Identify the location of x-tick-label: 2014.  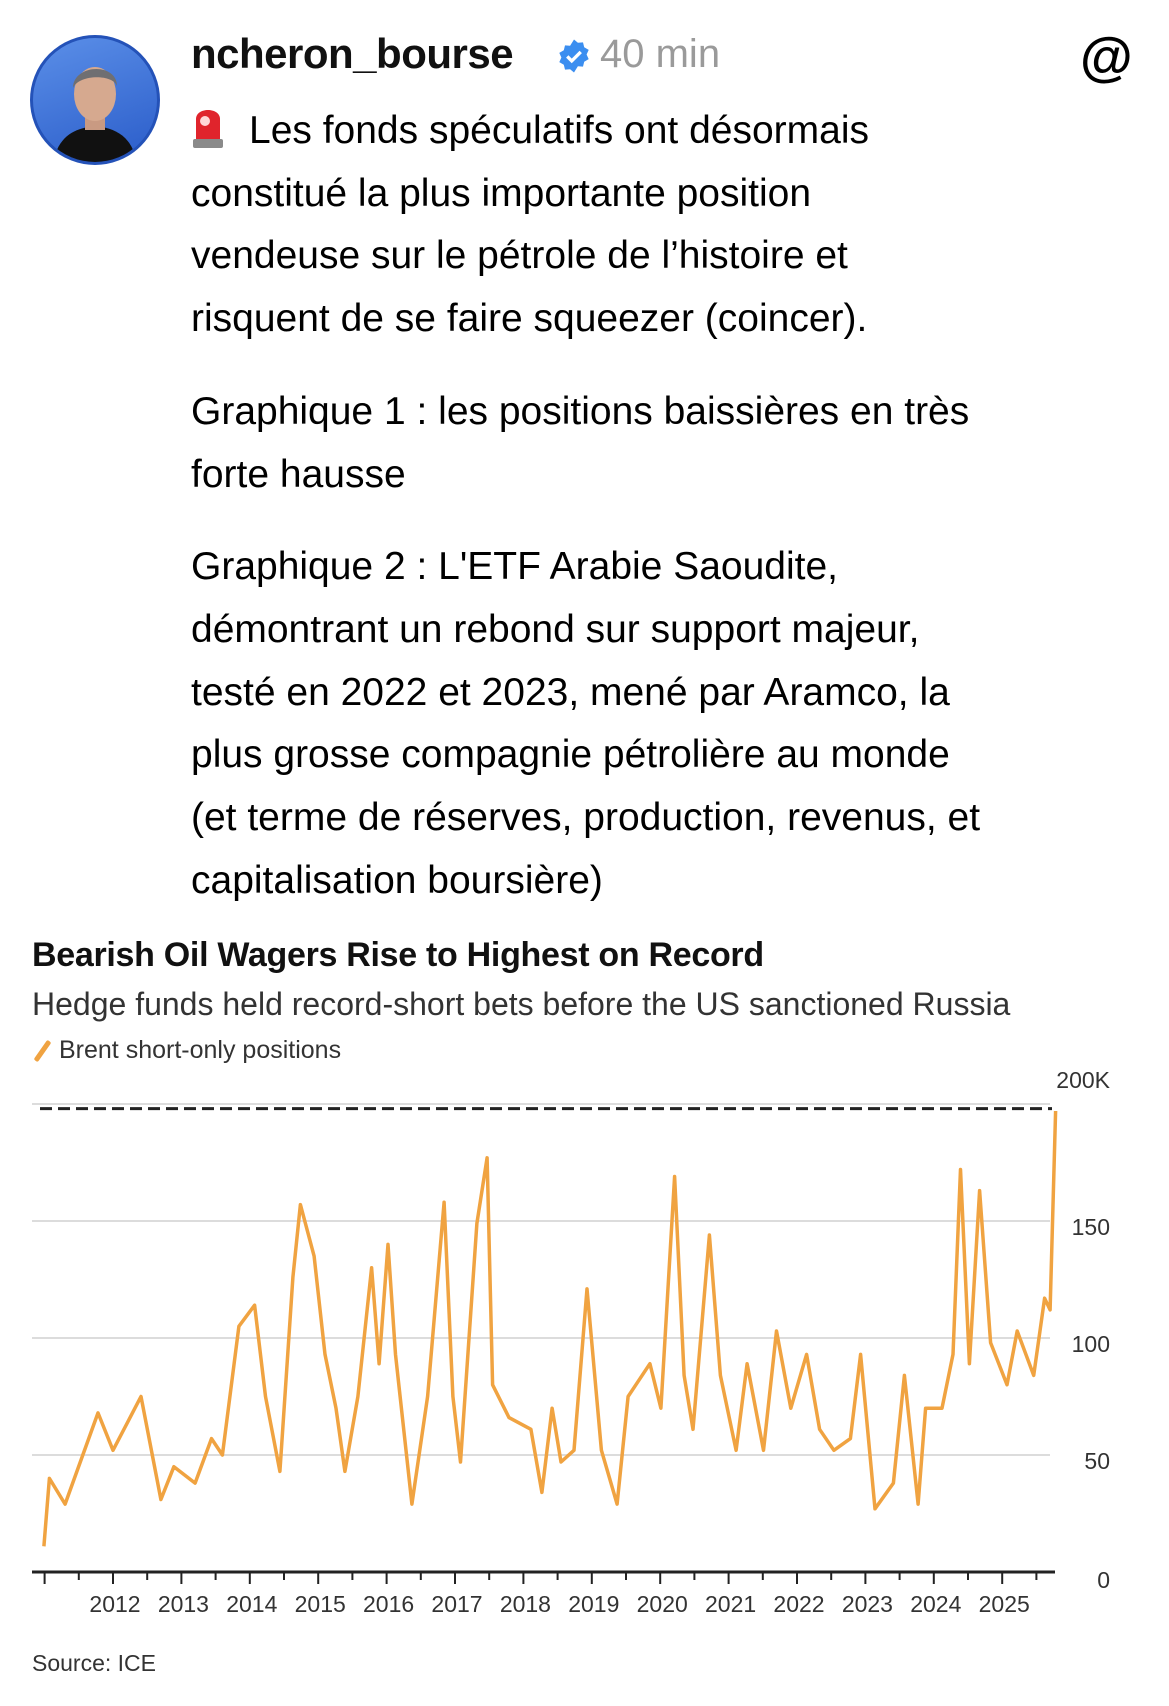
(251, 1604).